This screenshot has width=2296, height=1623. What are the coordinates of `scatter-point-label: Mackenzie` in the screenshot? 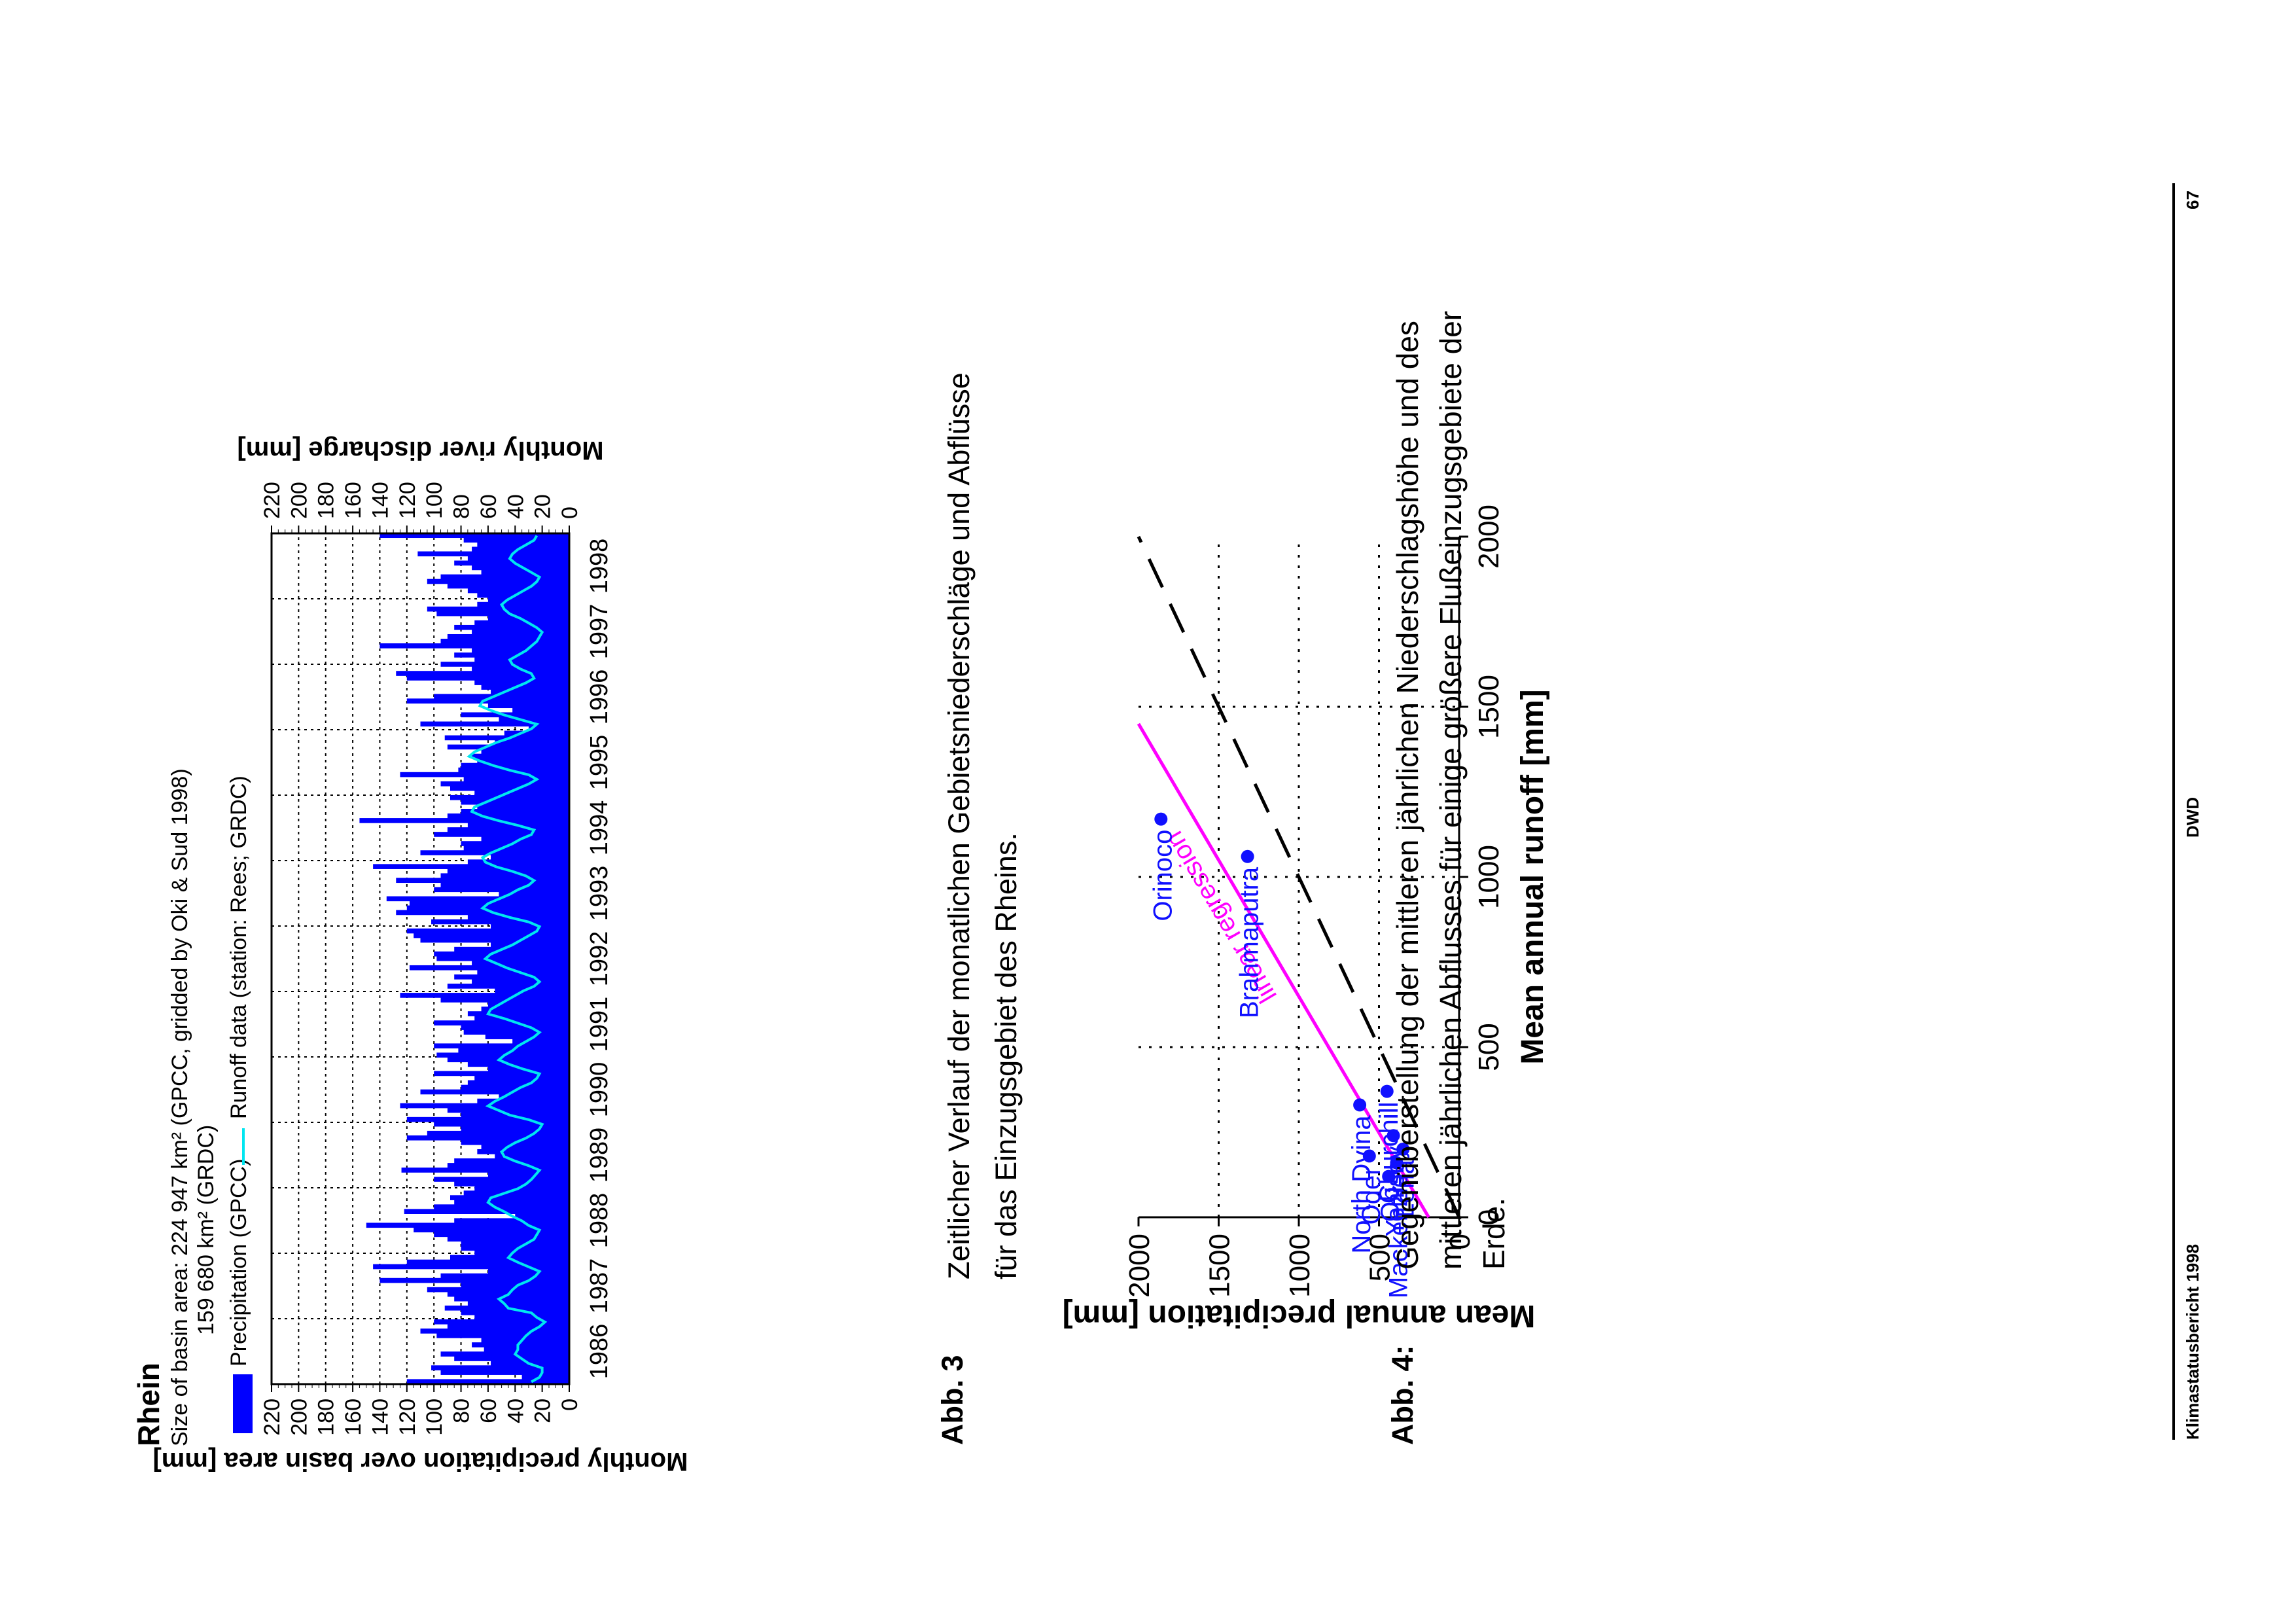 It's located at (1398, 1235).